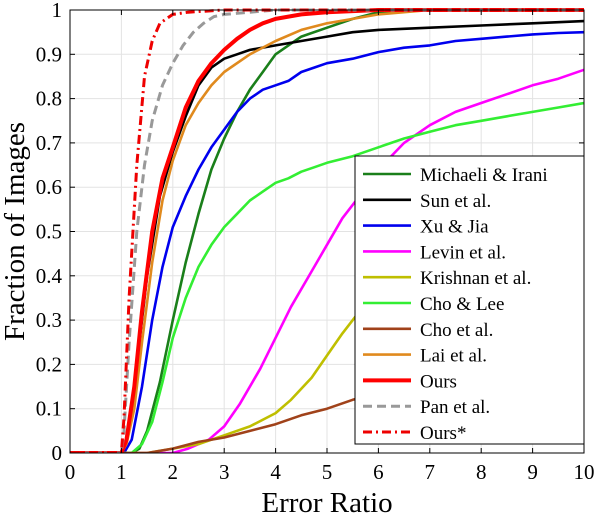  Describe the element at coordinates (455, 201) in the screenshot. I see `legend-label: Sun et al.` at that location.